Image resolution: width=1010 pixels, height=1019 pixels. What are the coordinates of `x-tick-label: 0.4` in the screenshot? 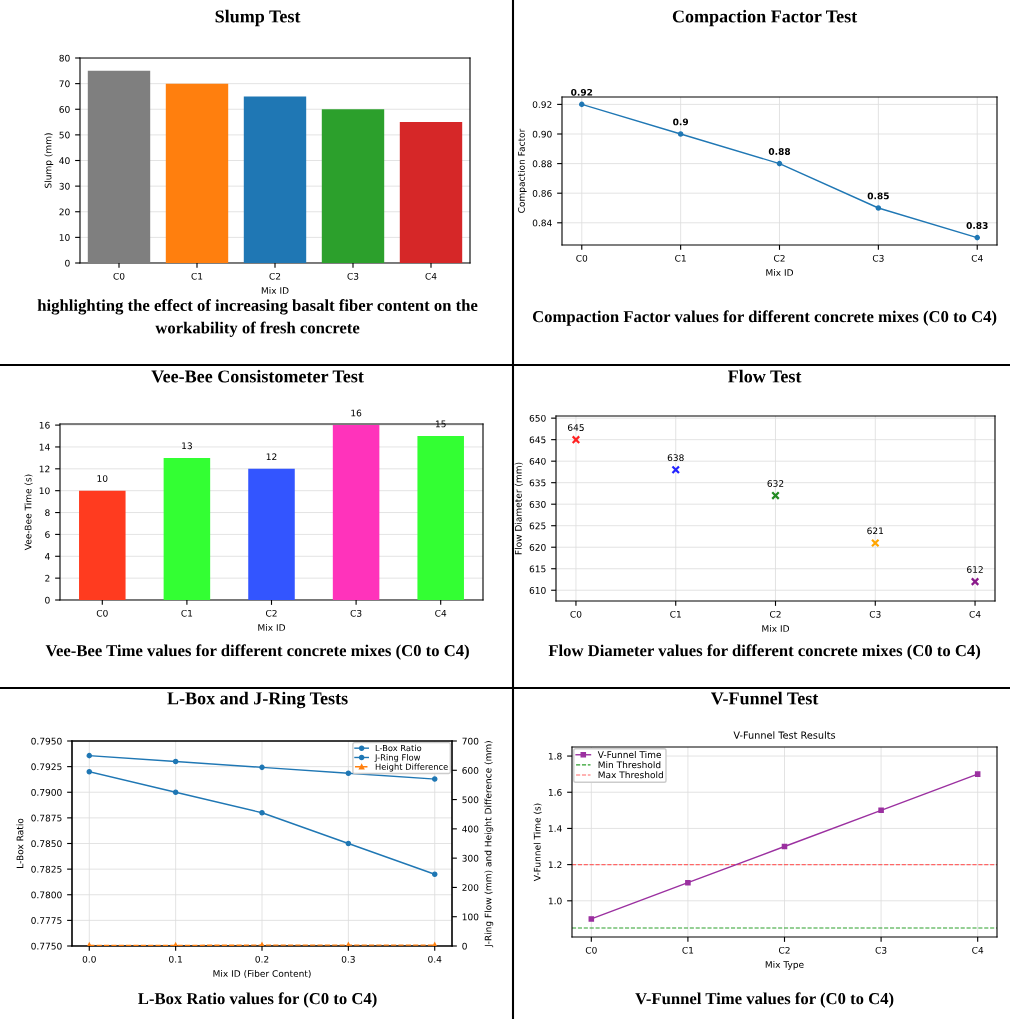 It's located at (435, 959).